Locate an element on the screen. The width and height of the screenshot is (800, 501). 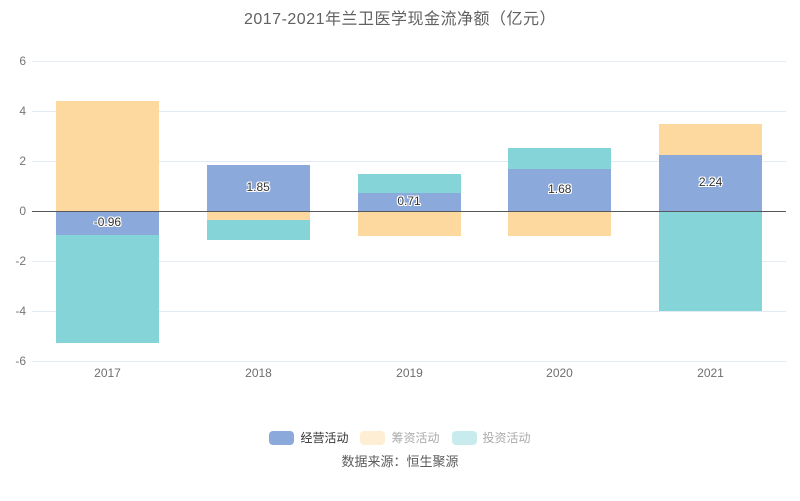
bar-segment-operating-2018 is located at coordinates (258, 187).